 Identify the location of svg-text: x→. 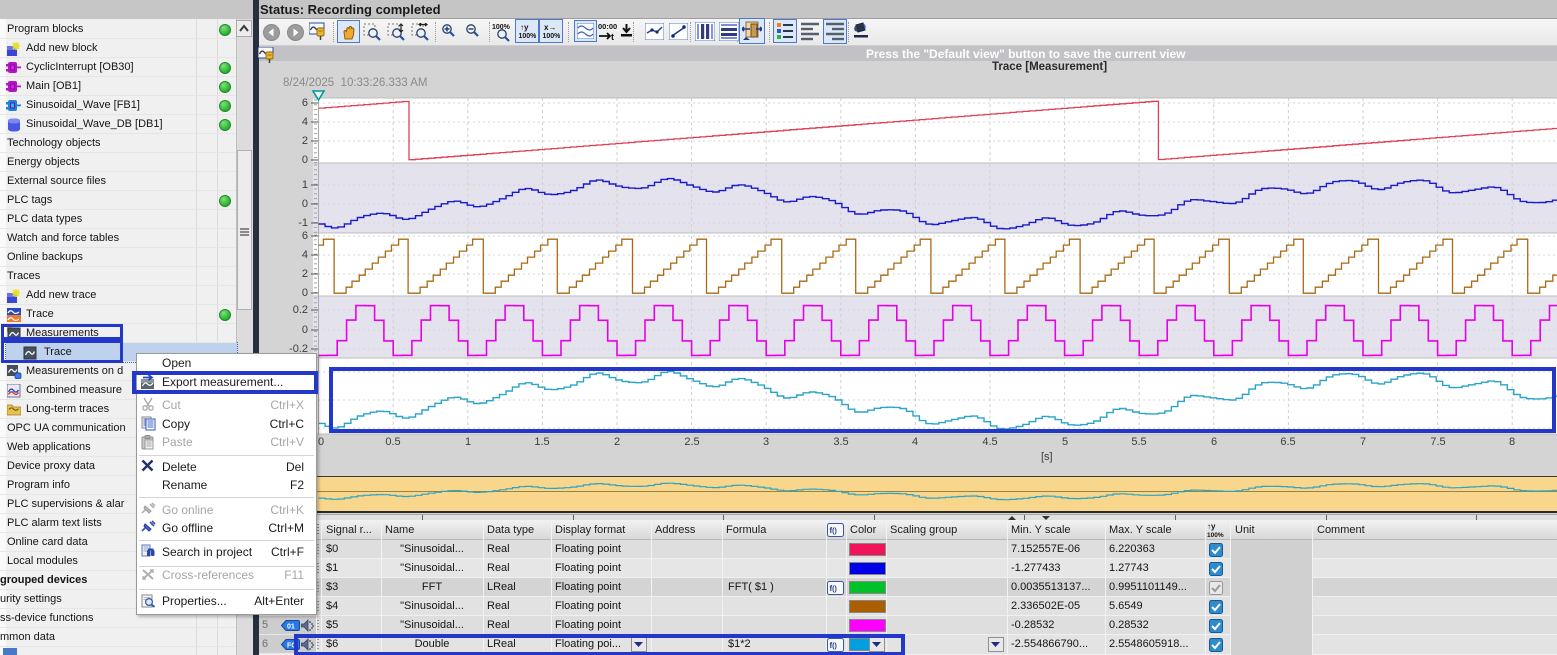
(550, 27).